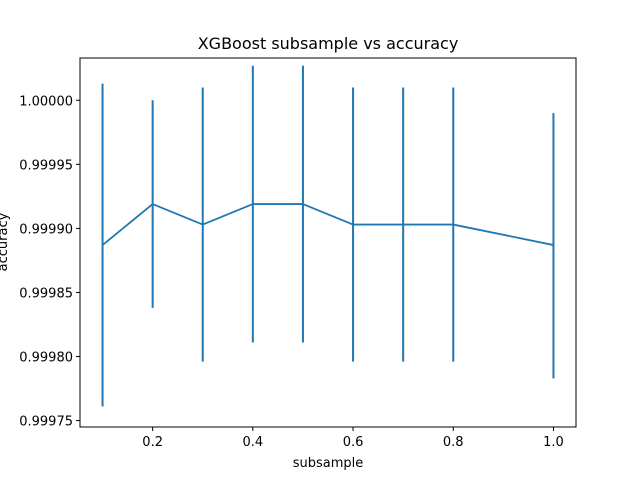 This screenshot has width=640, height=480. Describe the element at coordinates (553, 442) in the screenshot. I see `x-tick-label: 1.0` at that location.